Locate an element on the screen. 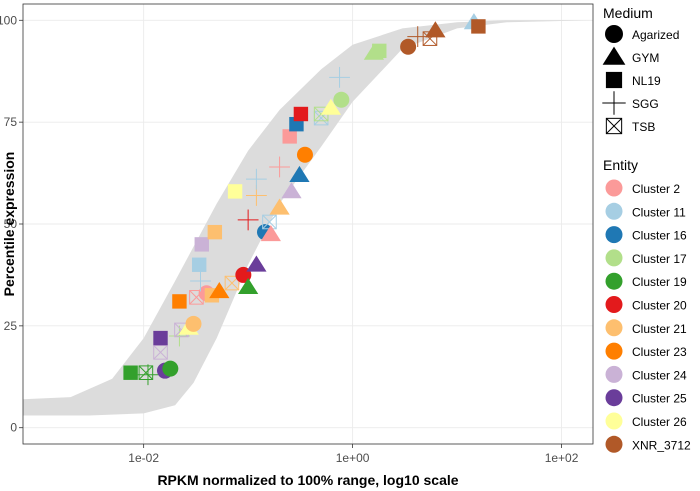 The height and width of the screenshot is (491, 700). data-point-cluster-25-square is located at coordinates (160, 338).